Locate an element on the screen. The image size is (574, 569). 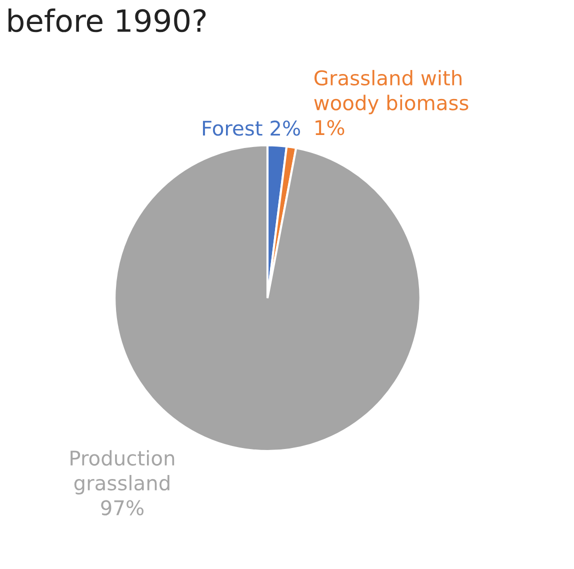
slice-label: Grassland with woody biomass is located at coordinates (391, 92).